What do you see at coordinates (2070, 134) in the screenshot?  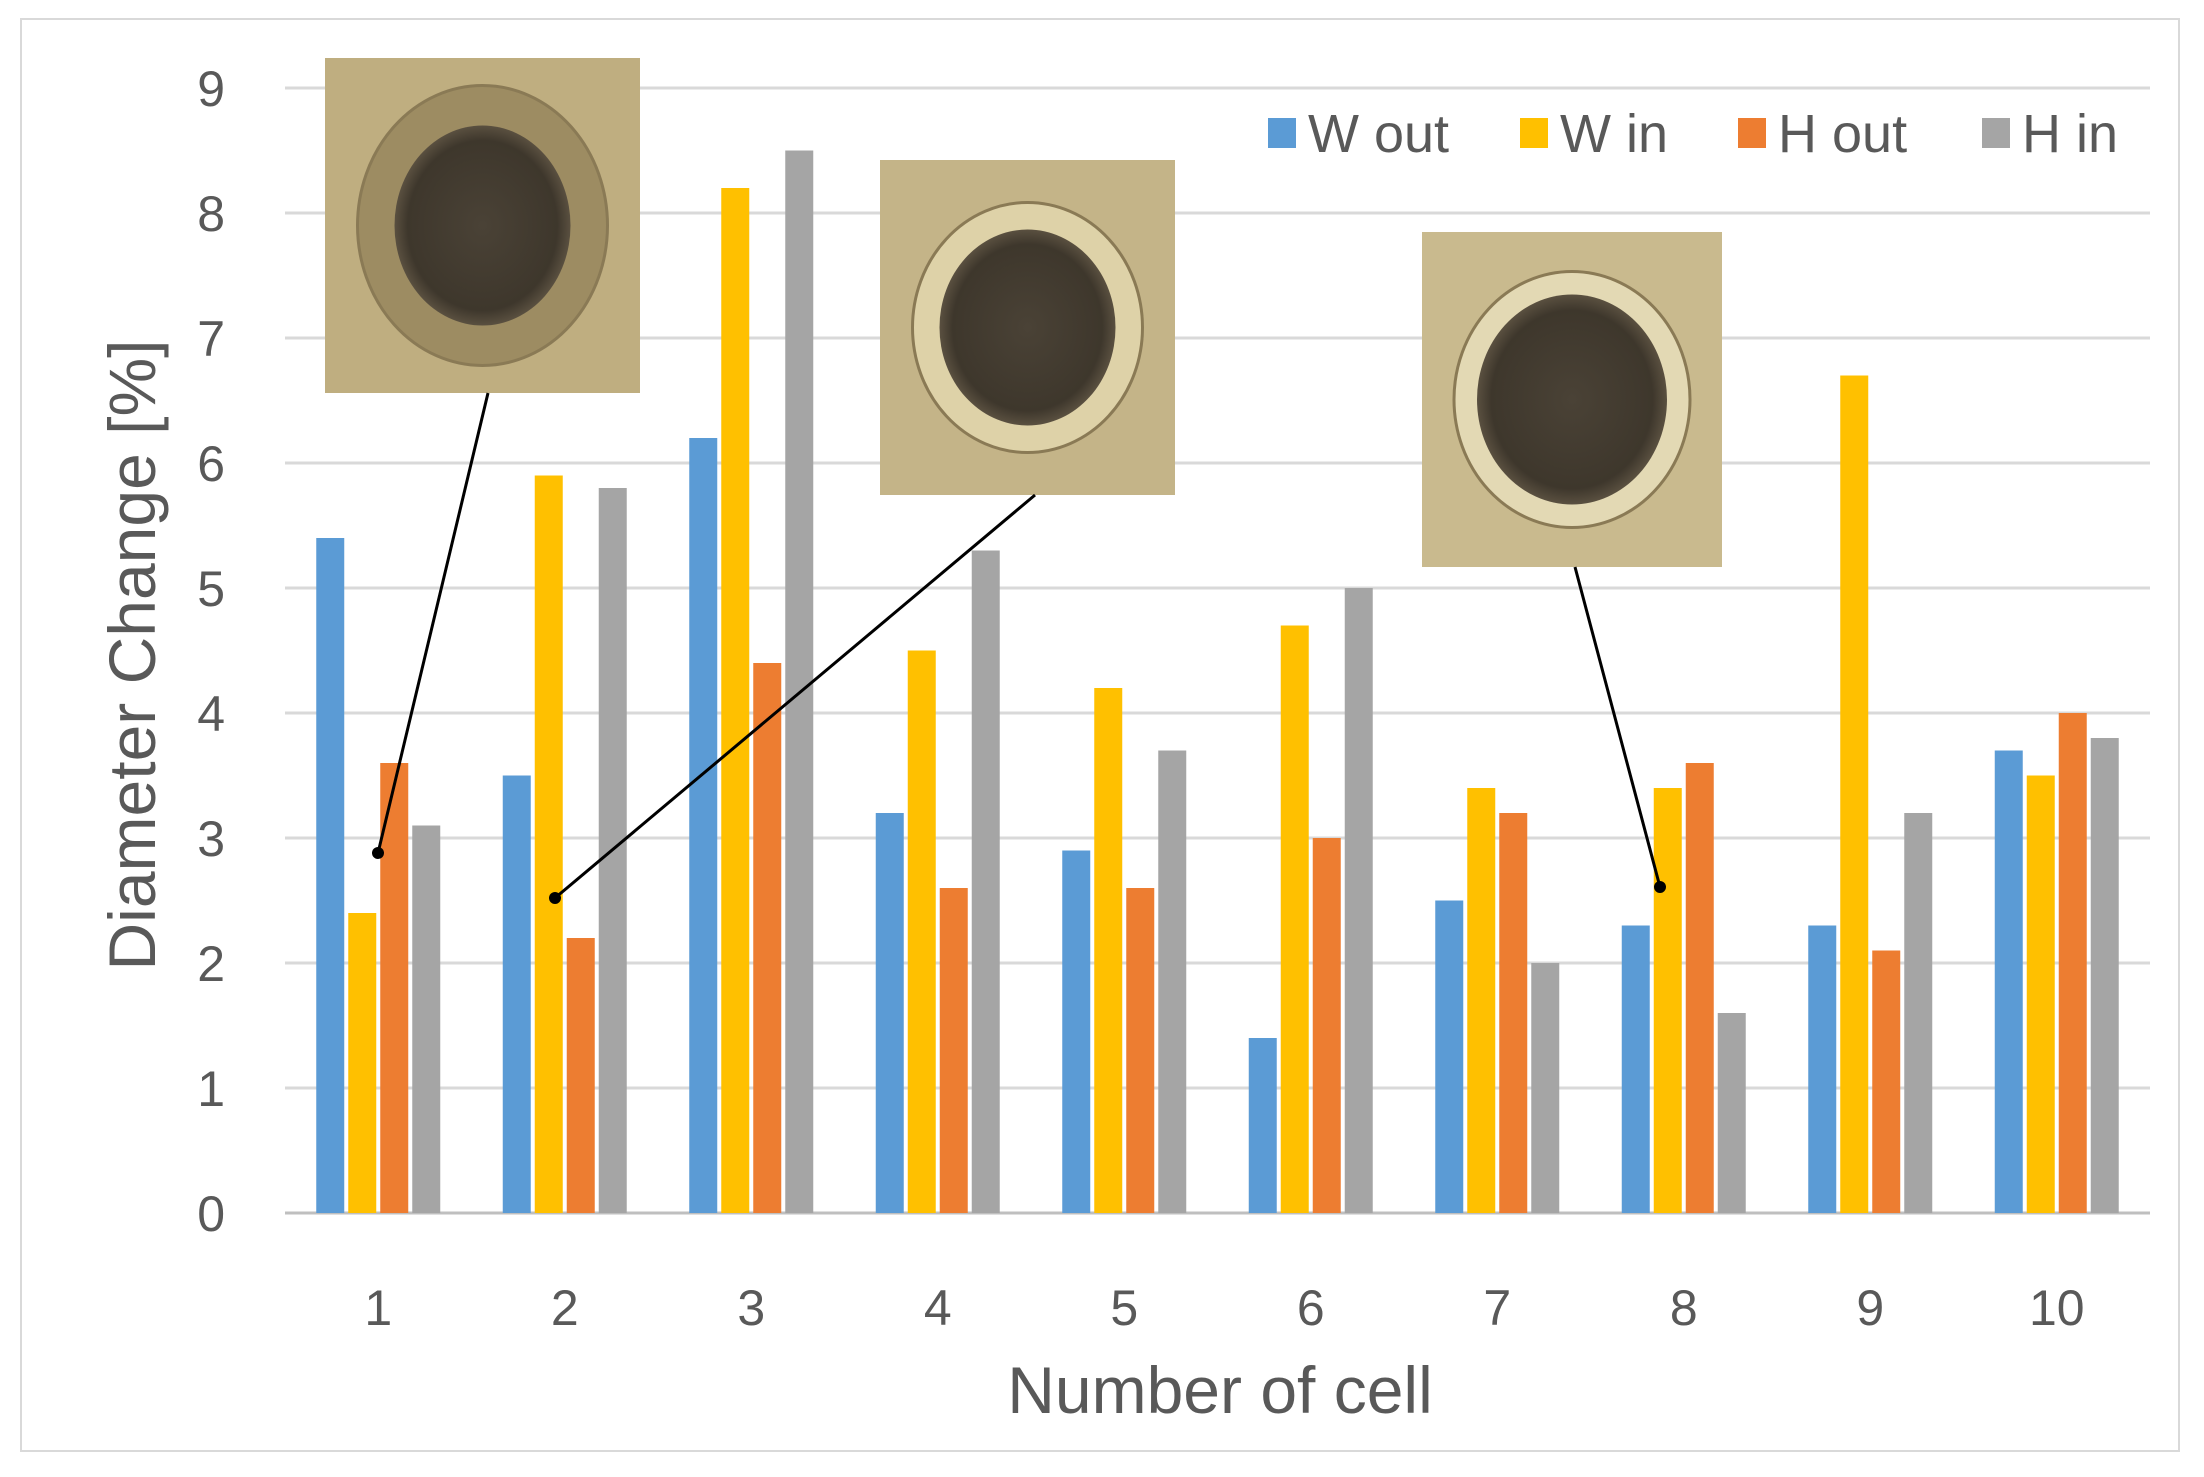 I see `legend-label: H in` at bounding box center [2070, 134].